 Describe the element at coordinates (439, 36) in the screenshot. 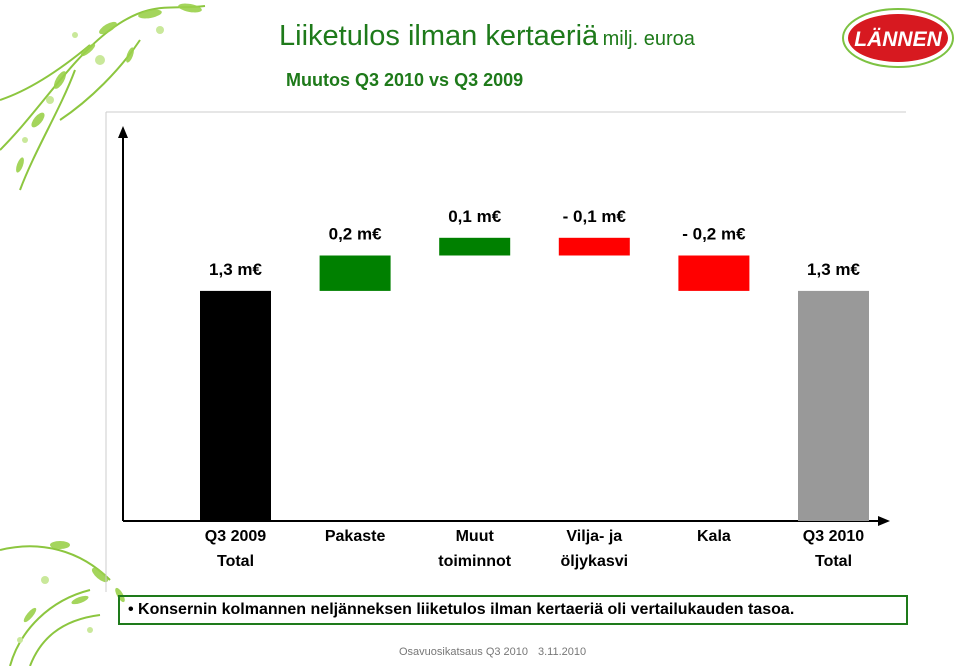

I see `title-text: Liiketulos ilman kertaeriä` at that location.